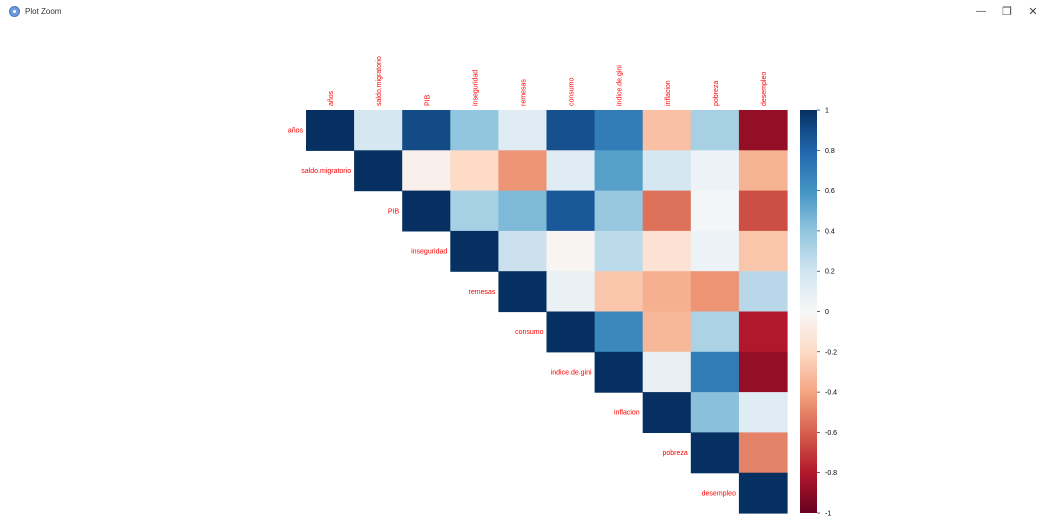  Describe the element at coordinates (830, 151) in the screenshot. I see `colorbar-tick-label: 0.8` at that location.